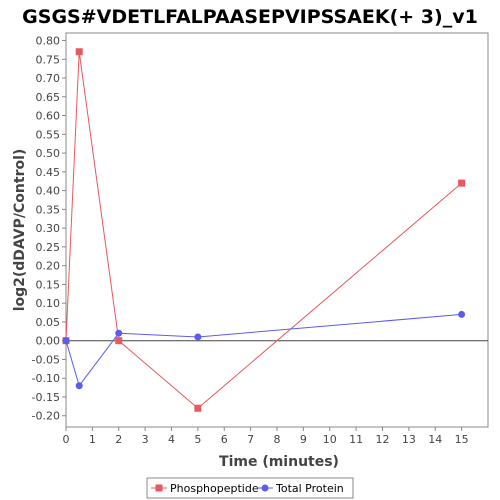  What do you see at coordinates (356, 439) in the screenshot?
I see `x-tick-label: 11` at bounding box center [356, 439].